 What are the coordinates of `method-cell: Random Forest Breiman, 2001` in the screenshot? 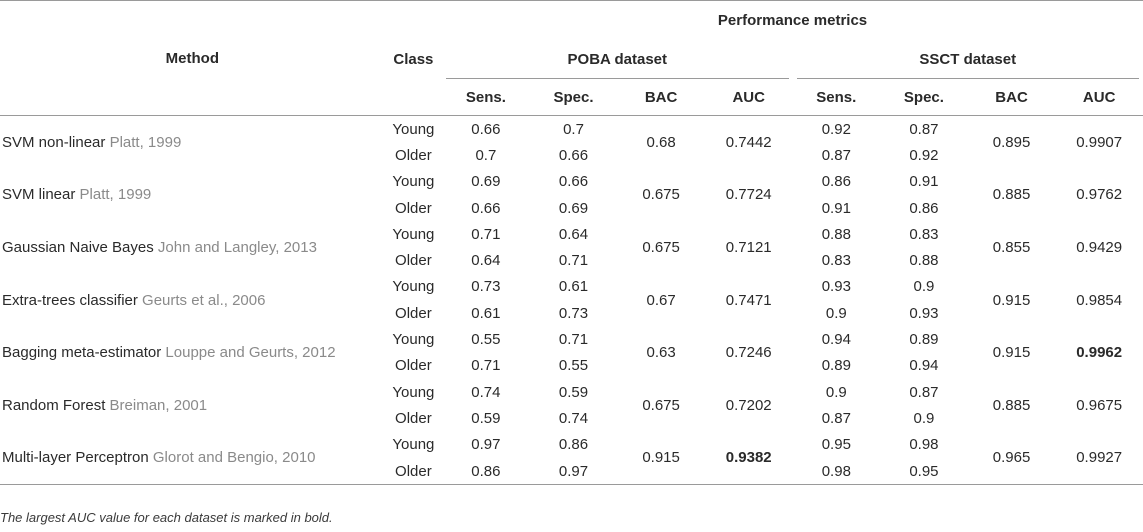 It's located at (192, 405).